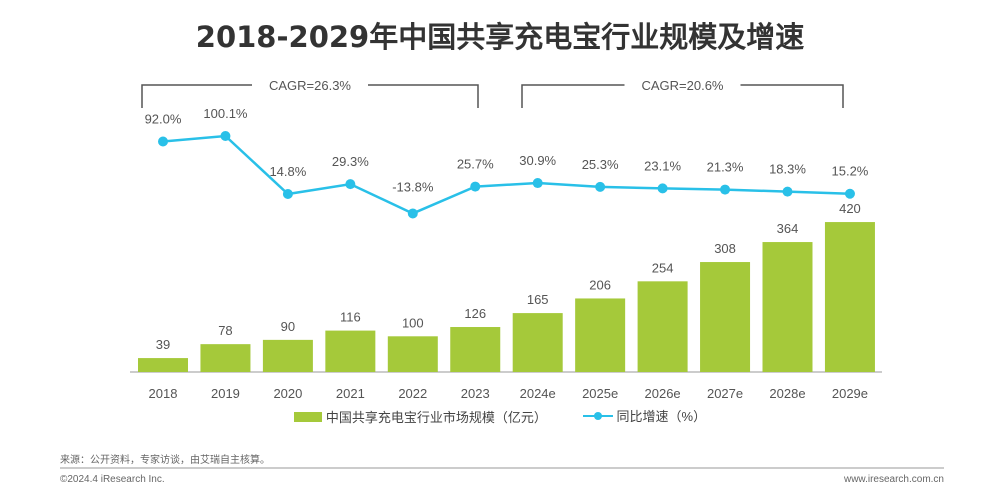  Describe the element at coordinates (600, 393) in the screenshot. I see `x-tick-label: 2025e` at that location.